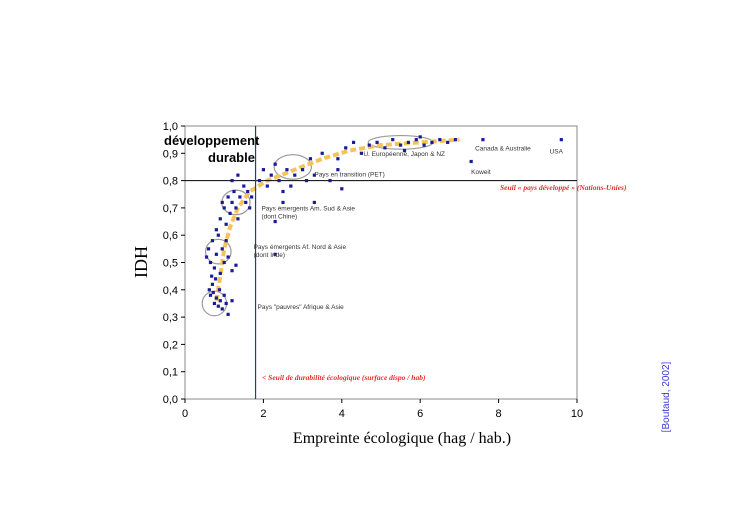 Image resolution: width=732 pixels, height=517 pixels. I want to click on group-label: Pays "pauvres" Afrique & Asie, so click(301, 307).